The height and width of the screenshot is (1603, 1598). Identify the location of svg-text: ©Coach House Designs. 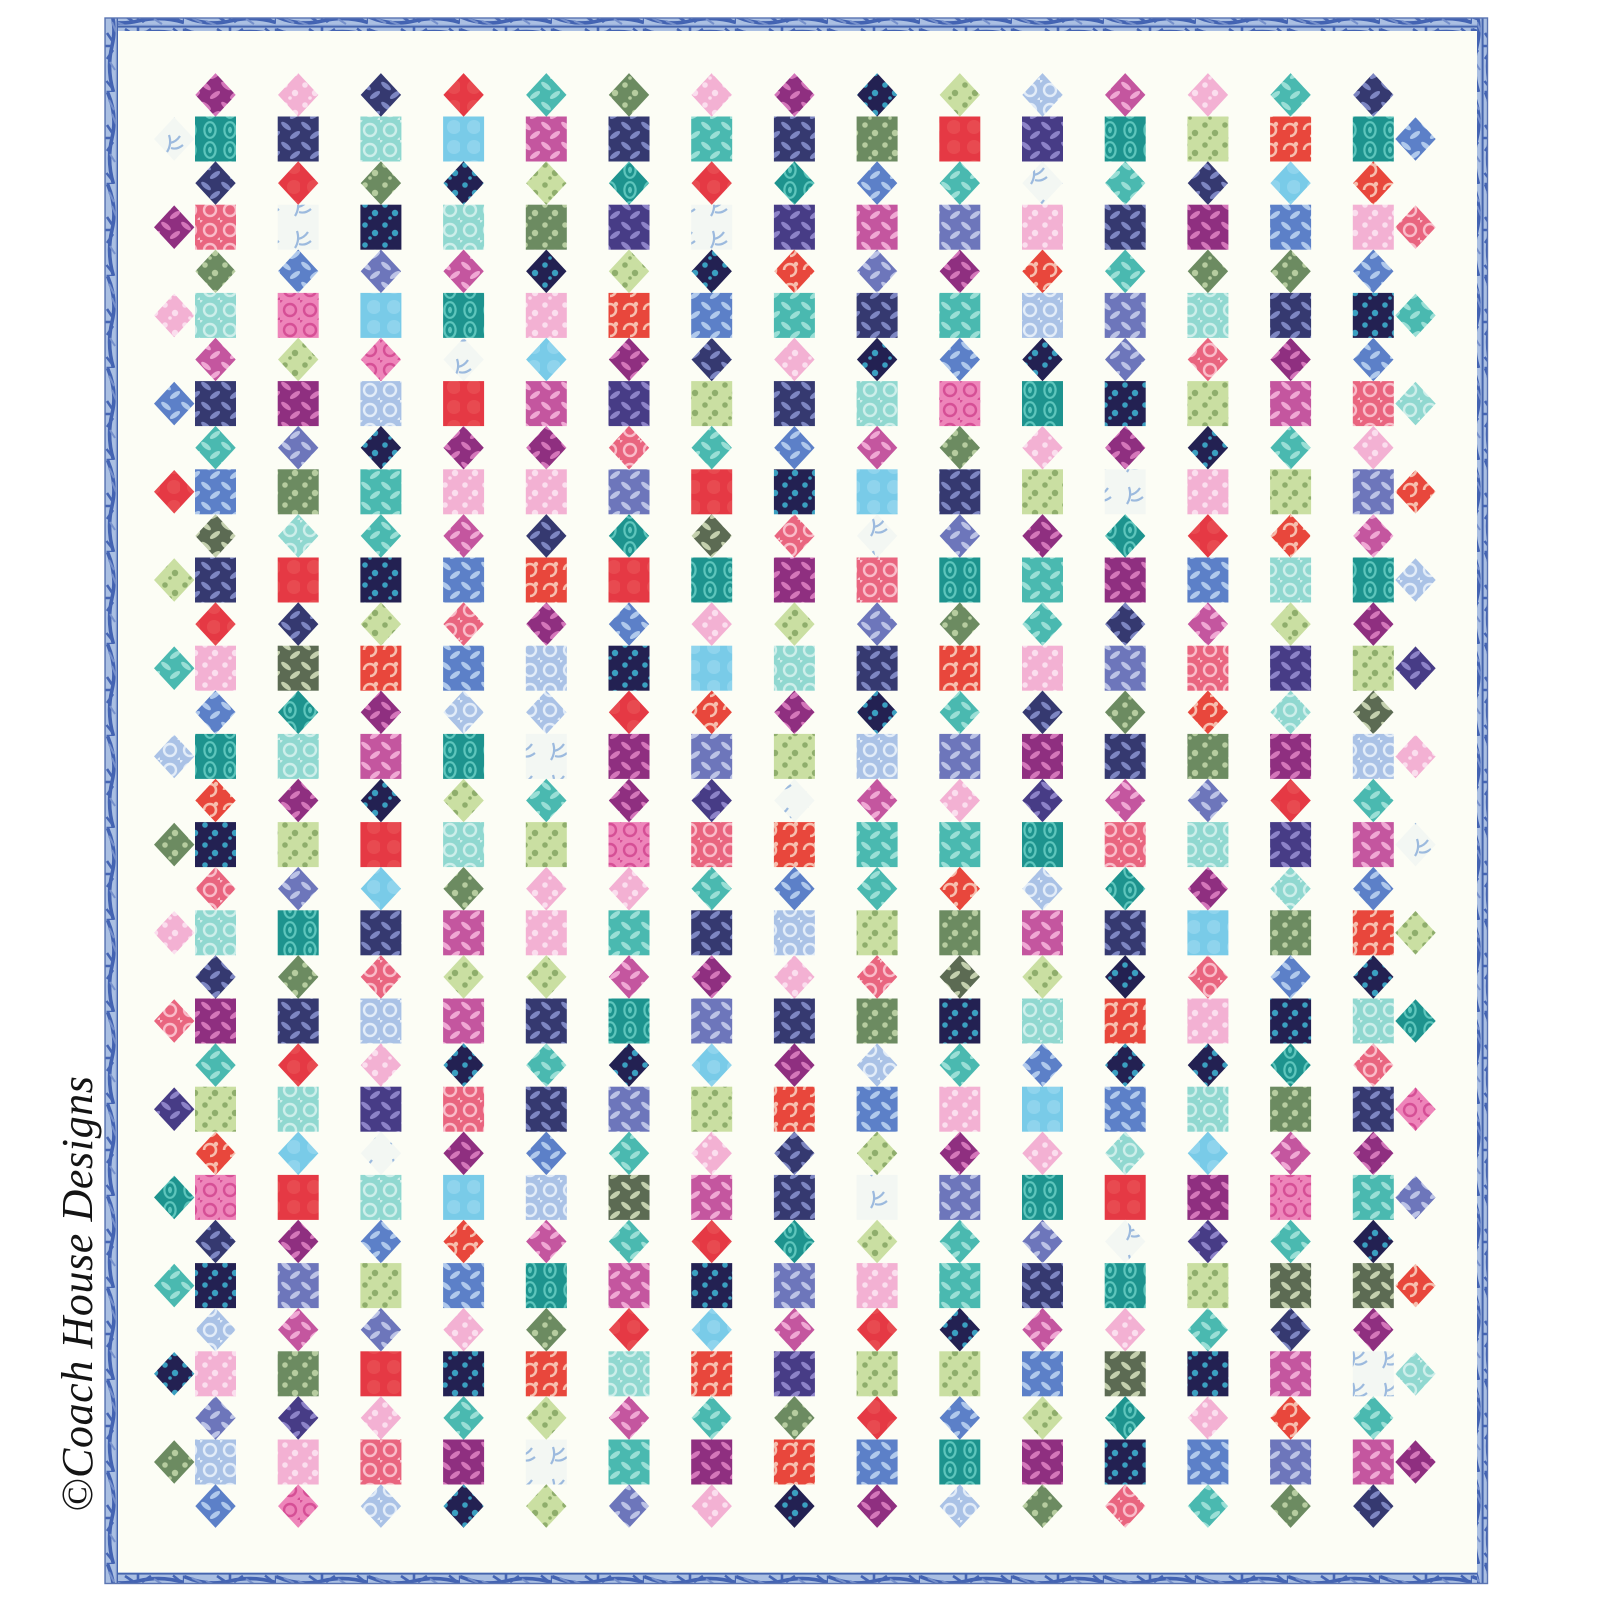
(77, 1293).